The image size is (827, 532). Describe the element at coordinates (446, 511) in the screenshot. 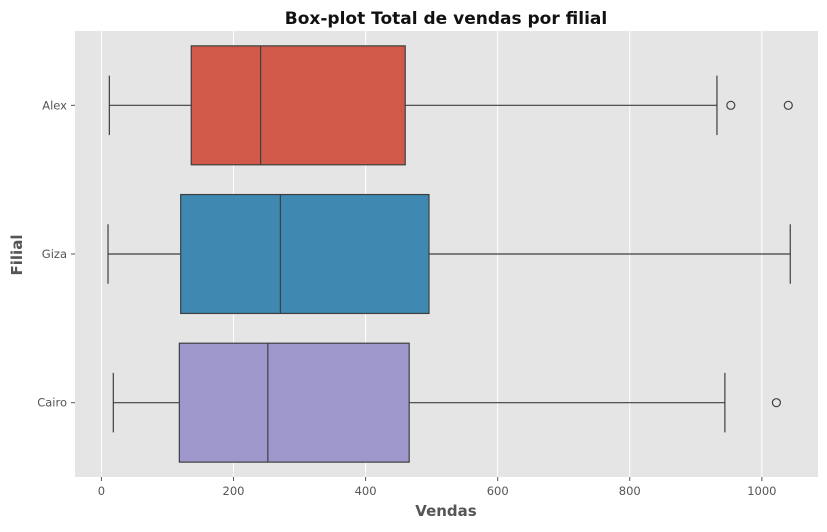

I see `x-axis-label: Vendas` at that location.